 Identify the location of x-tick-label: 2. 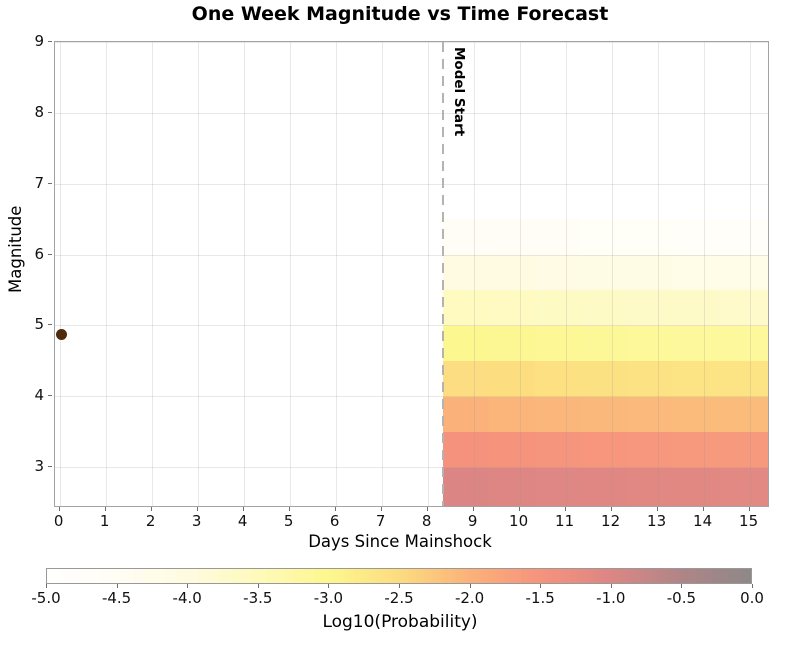
(150, 521).